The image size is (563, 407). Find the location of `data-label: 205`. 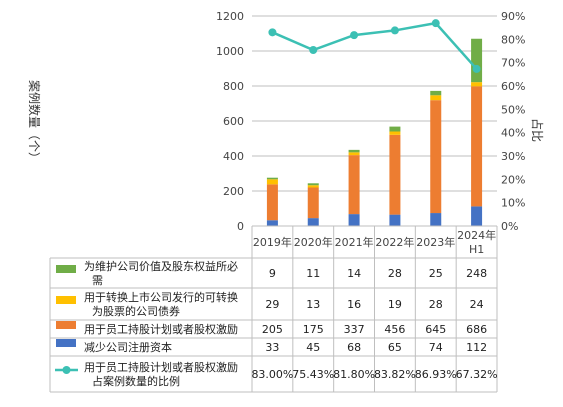

data-label: 205 is located at coordinates (272, 329).